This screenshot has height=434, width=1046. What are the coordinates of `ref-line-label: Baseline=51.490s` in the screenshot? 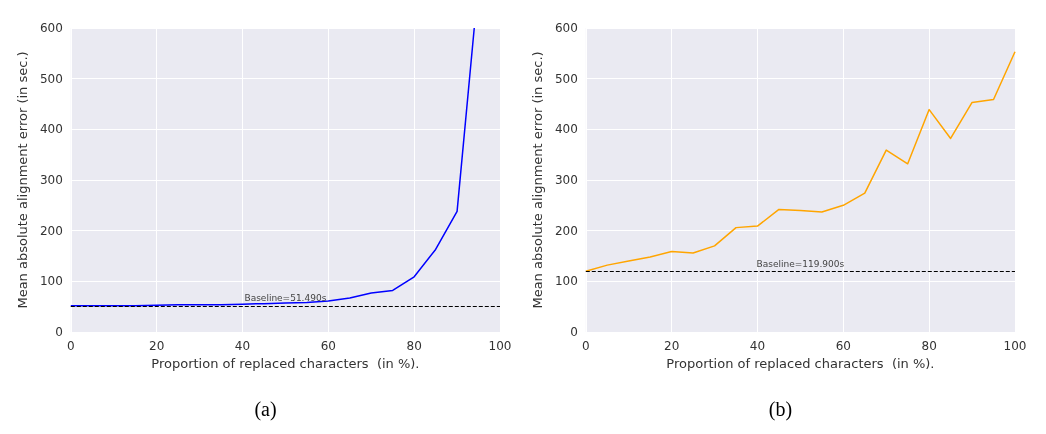 It's located at (285, 298).